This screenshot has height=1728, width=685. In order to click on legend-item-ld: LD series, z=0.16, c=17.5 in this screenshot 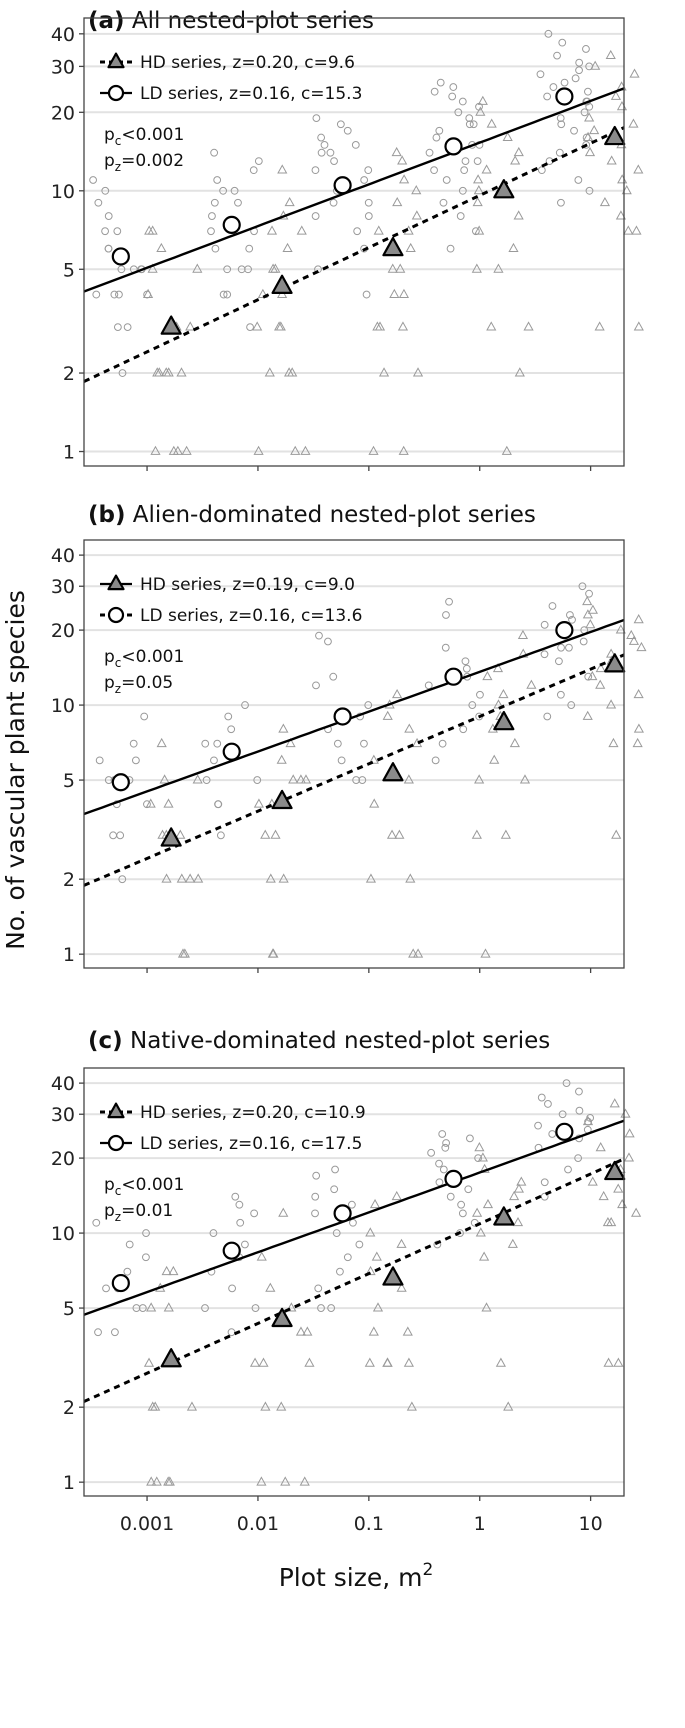, I will do `click(231, 1144)`.